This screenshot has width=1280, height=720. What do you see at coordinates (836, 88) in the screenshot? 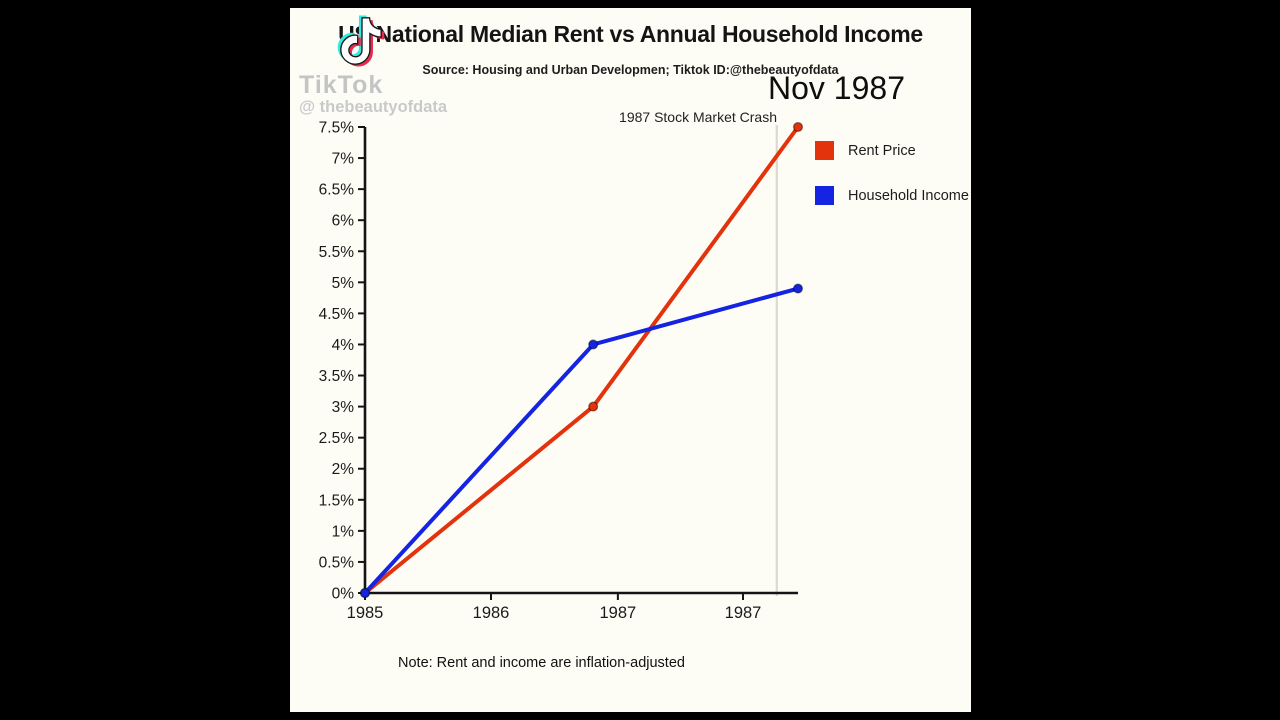
I see `current-date-label: Nov 1987` at bounding box center [836, 88].